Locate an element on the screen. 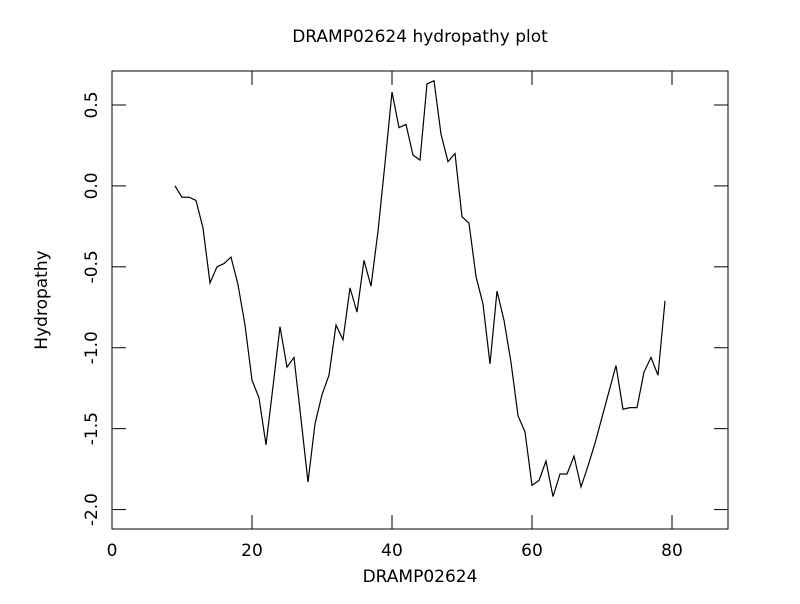 Image resolution: width=800 pixels, height=604 pixels. x-tick-label: 80 is located at coordinates (672, 551).